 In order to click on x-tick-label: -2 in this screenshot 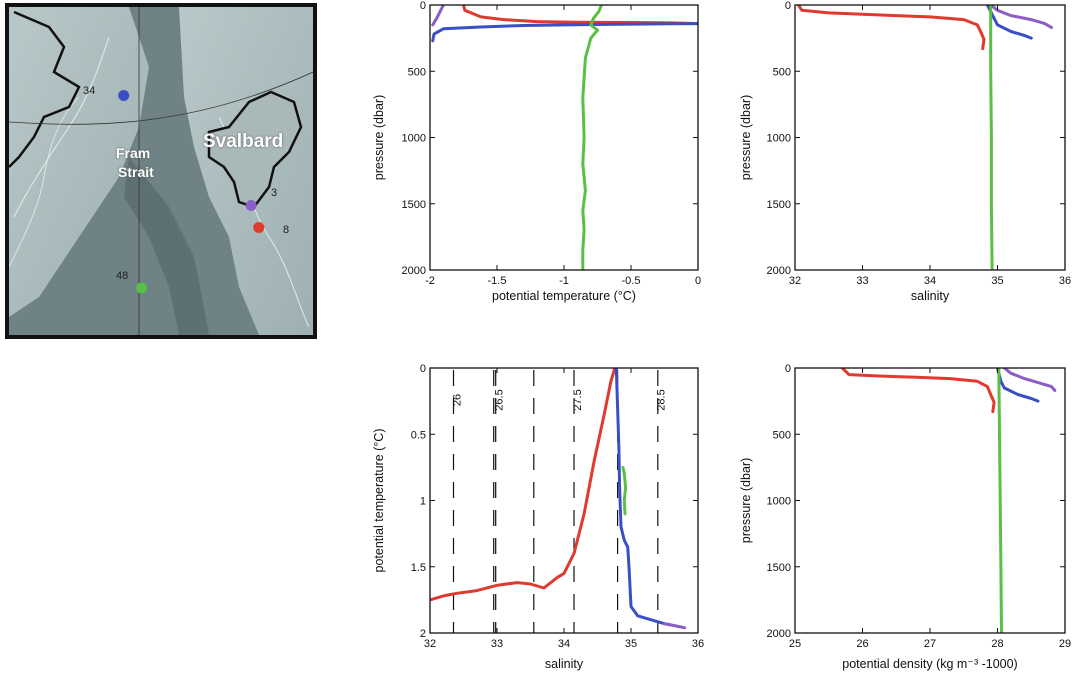, I will do `click(430, 281)`.